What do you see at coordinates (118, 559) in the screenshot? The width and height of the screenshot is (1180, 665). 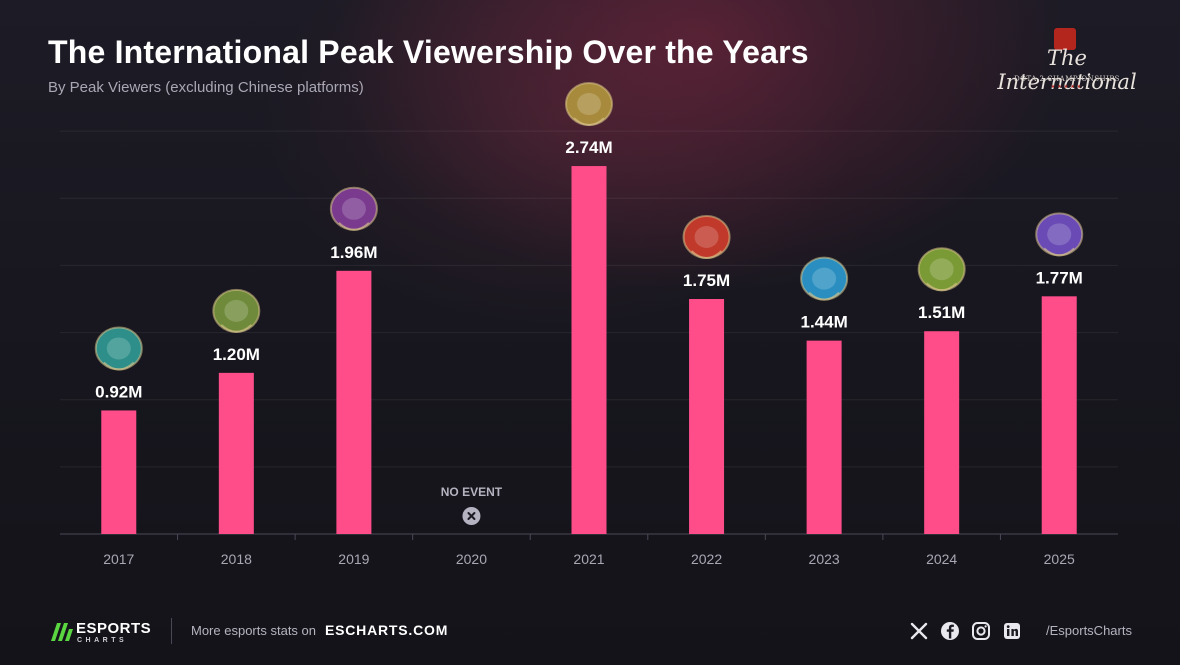 I see `x-tick-label: 2017` at bounding box center [118, 559].